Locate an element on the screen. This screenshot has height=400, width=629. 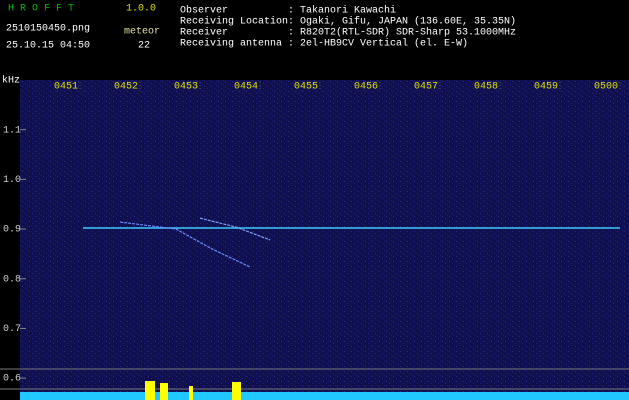
y-axis-label: kHz is located at coordinates (11, 81).